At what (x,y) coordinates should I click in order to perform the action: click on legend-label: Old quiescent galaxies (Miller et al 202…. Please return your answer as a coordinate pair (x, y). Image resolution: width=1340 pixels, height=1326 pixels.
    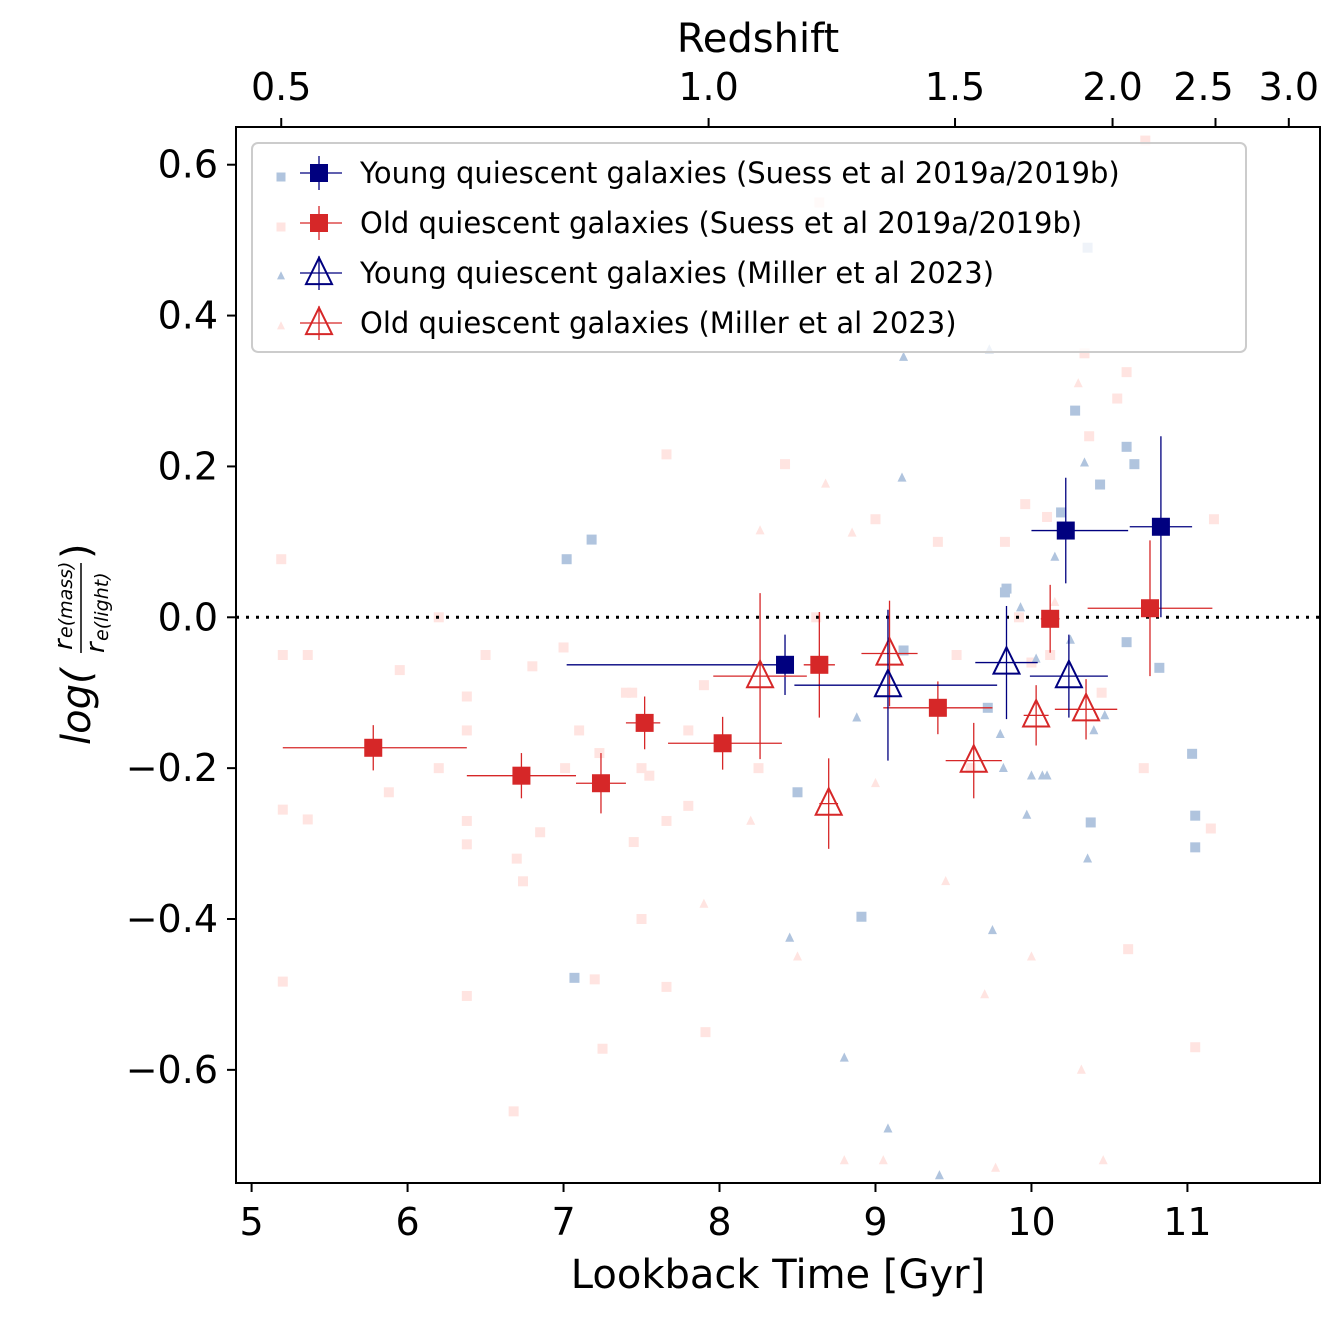
    Looking at the image, I should click on (658, 323).